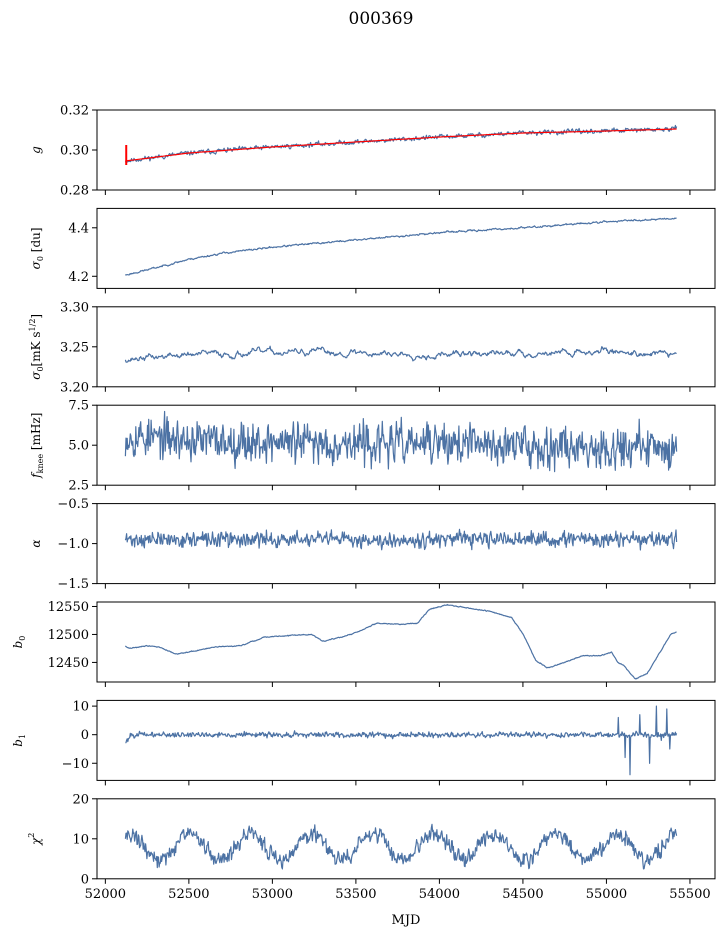 The height and width of the screenshot is (936, 725). I want to click on x-tick-label: 53000, so click(272, 894).